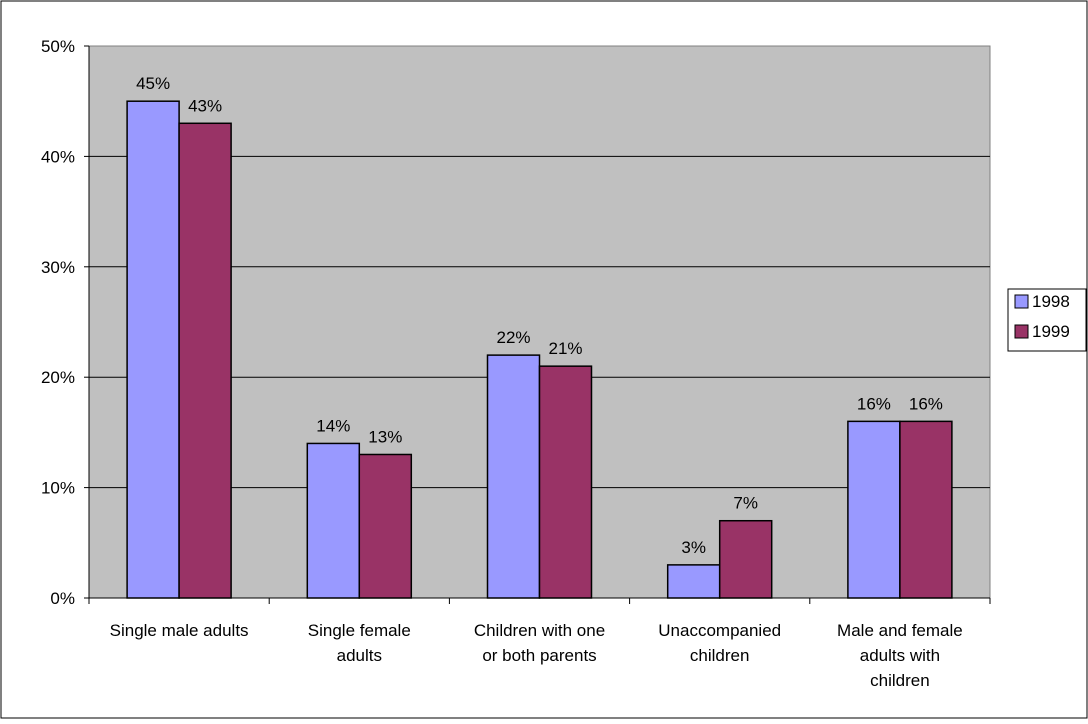  Describe the element at coordinates (62, 598) in the screenshot. I see `y-tick-label: 0%` at that location.